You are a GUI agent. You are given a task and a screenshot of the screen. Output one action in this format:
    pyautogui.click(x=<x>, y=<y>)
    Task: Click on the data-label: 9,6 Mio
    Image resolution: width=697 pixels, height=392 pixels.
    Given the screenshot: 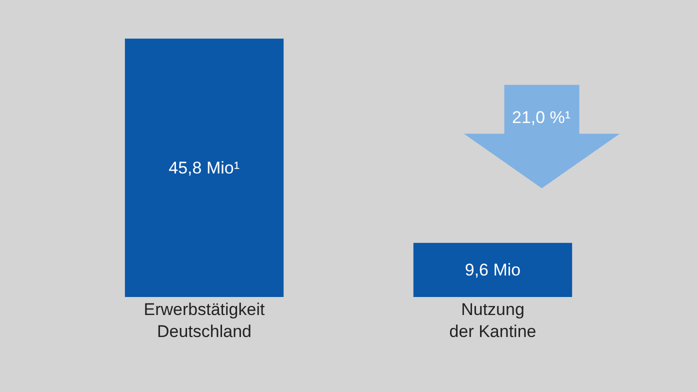 What is the action you would take?
    pyautogui.click(x=492, y=270)
    